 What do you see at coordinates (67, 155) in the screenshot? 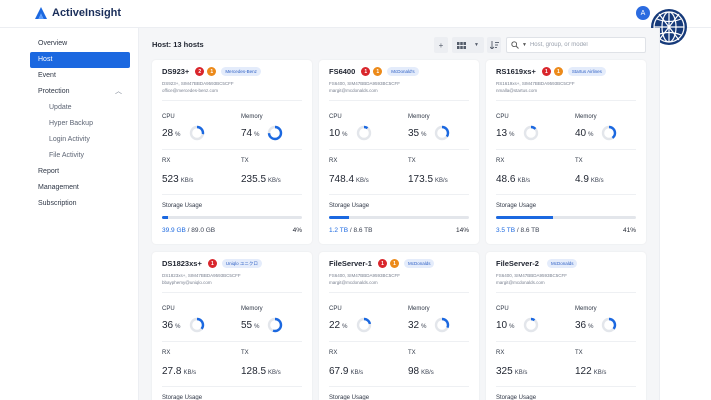
I see `sidebar-item-label: File Activity` at bounding box center [67, 155].